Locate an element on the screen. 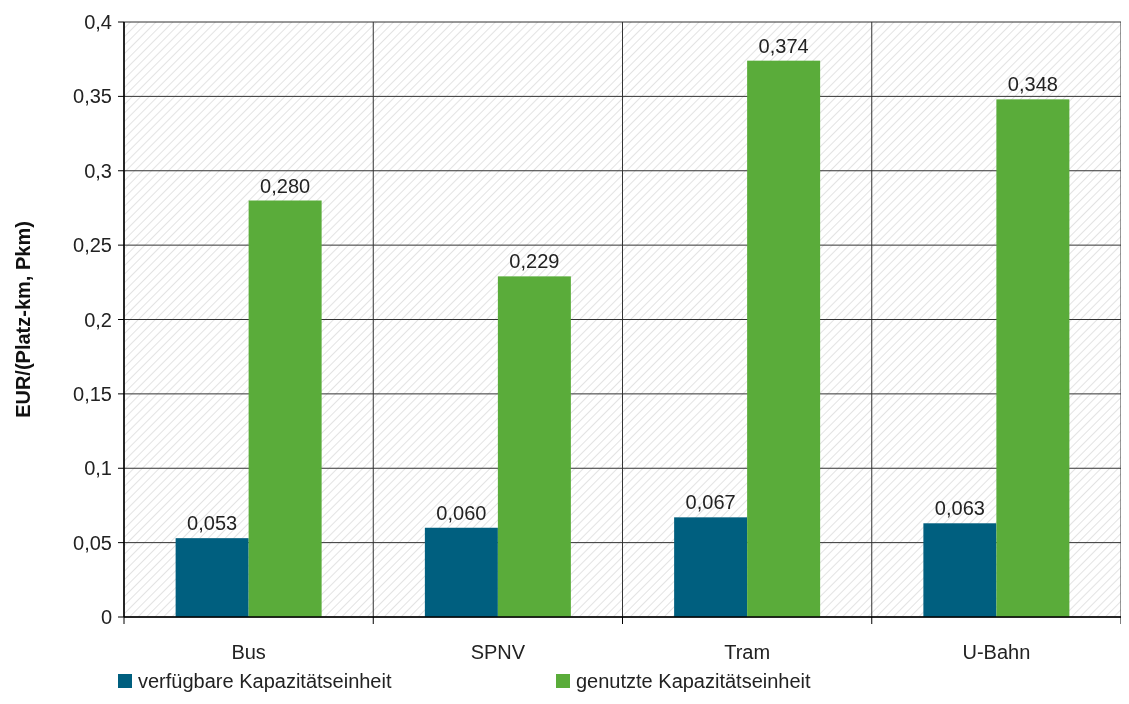  x-tick-label: SPNV is located at coordinates (498, 652).